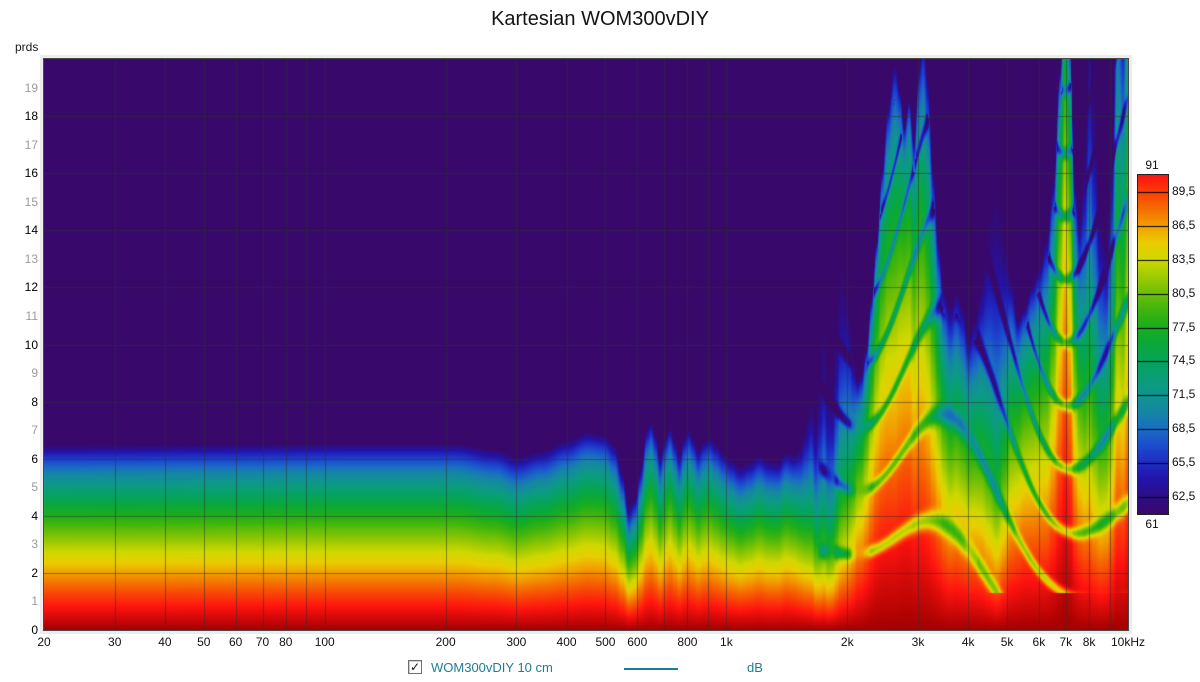 The height and width of the screenshot is (682, 1200). Describe the element at coordinates (687, 642) in the screenshot. I see `x-tick-label-800: 800` at that location.